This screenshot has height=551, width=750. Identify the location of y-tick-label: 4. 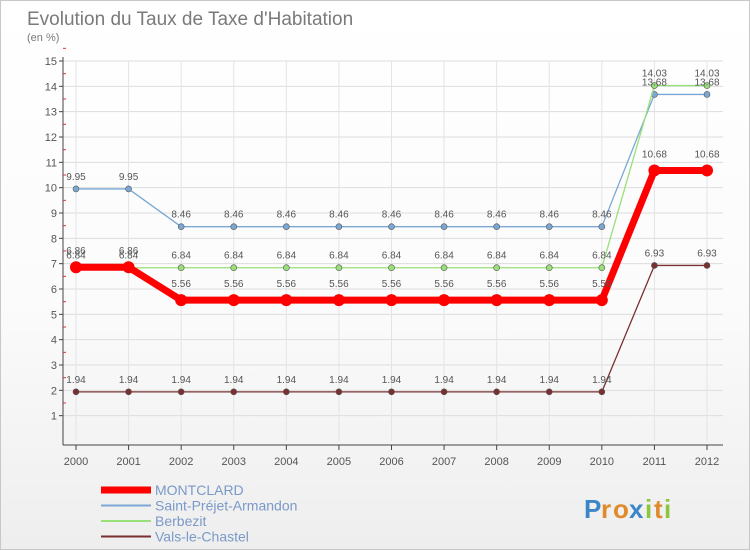
(54, 341).